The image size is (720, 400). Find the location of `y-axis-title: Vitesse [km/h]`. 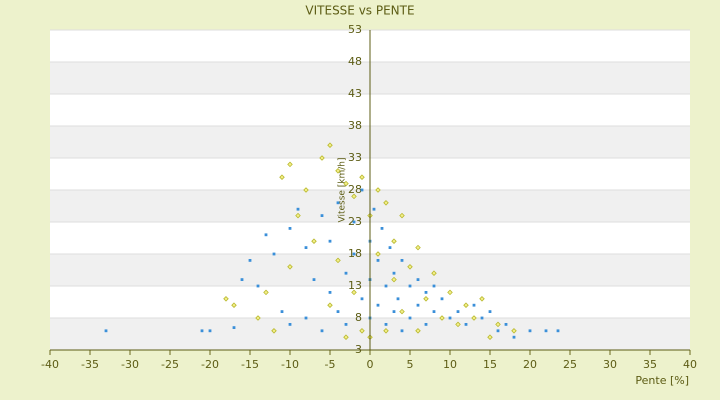

y-axis-title: Vitesse [km/h] is located at coordinates (343, 189).